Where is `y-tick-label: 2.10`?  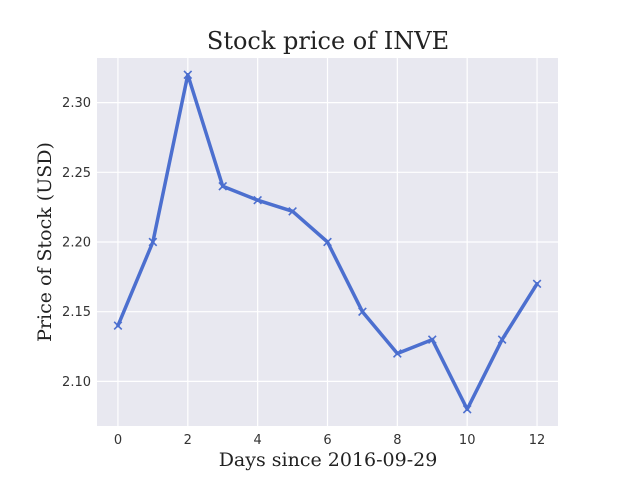
y-tick-label: 2.10 is located at coordinates (76, 382).